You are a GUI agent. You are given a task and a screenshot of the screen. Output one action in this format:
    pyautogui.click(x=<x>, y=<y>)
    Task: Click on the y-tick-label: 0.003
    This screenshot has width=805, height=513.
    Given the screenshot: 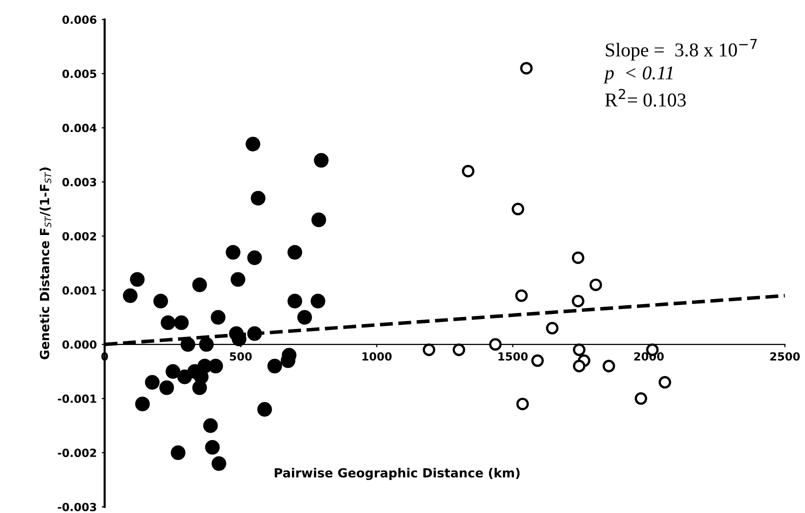 What is the action you would take?
    pyautogui.click(x=79, y=182)
    